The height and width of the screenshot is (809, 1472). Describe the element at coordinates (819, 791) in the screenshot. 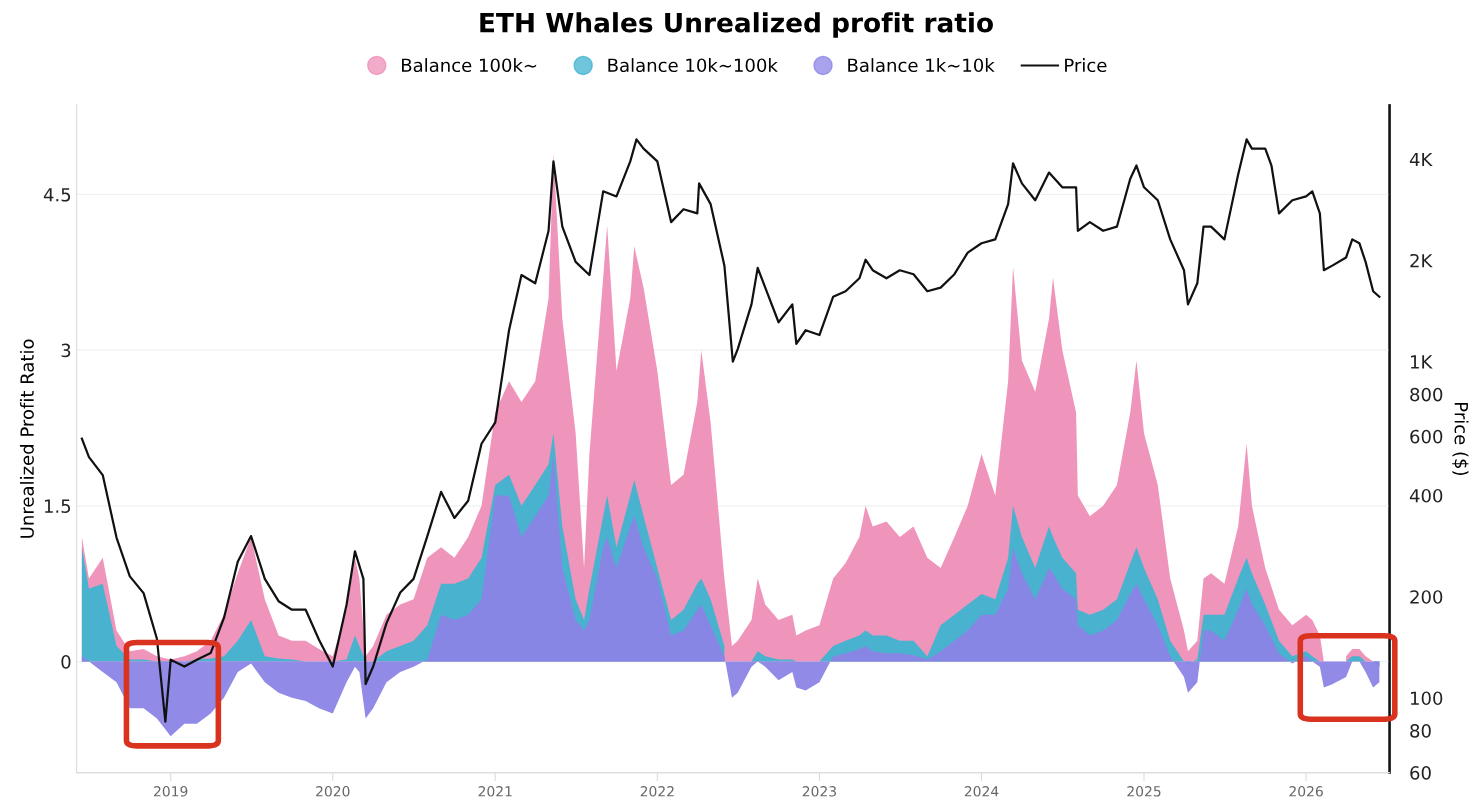

I see `x-tick-label: 2023` at that location.